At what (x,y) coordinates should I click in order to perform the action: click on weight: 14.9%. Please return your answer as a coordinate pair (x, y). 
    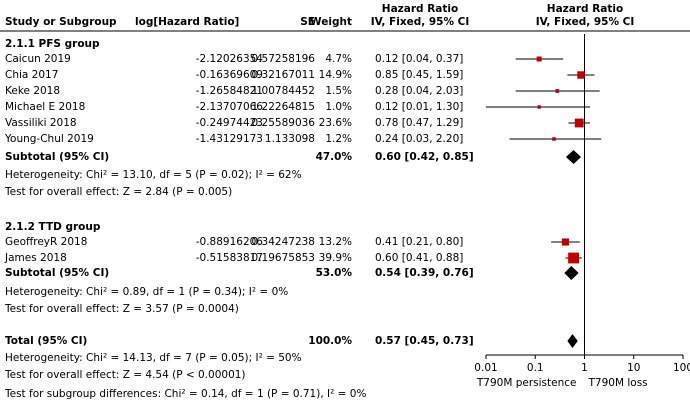
    Looking at the image, I should click on (335, 75).